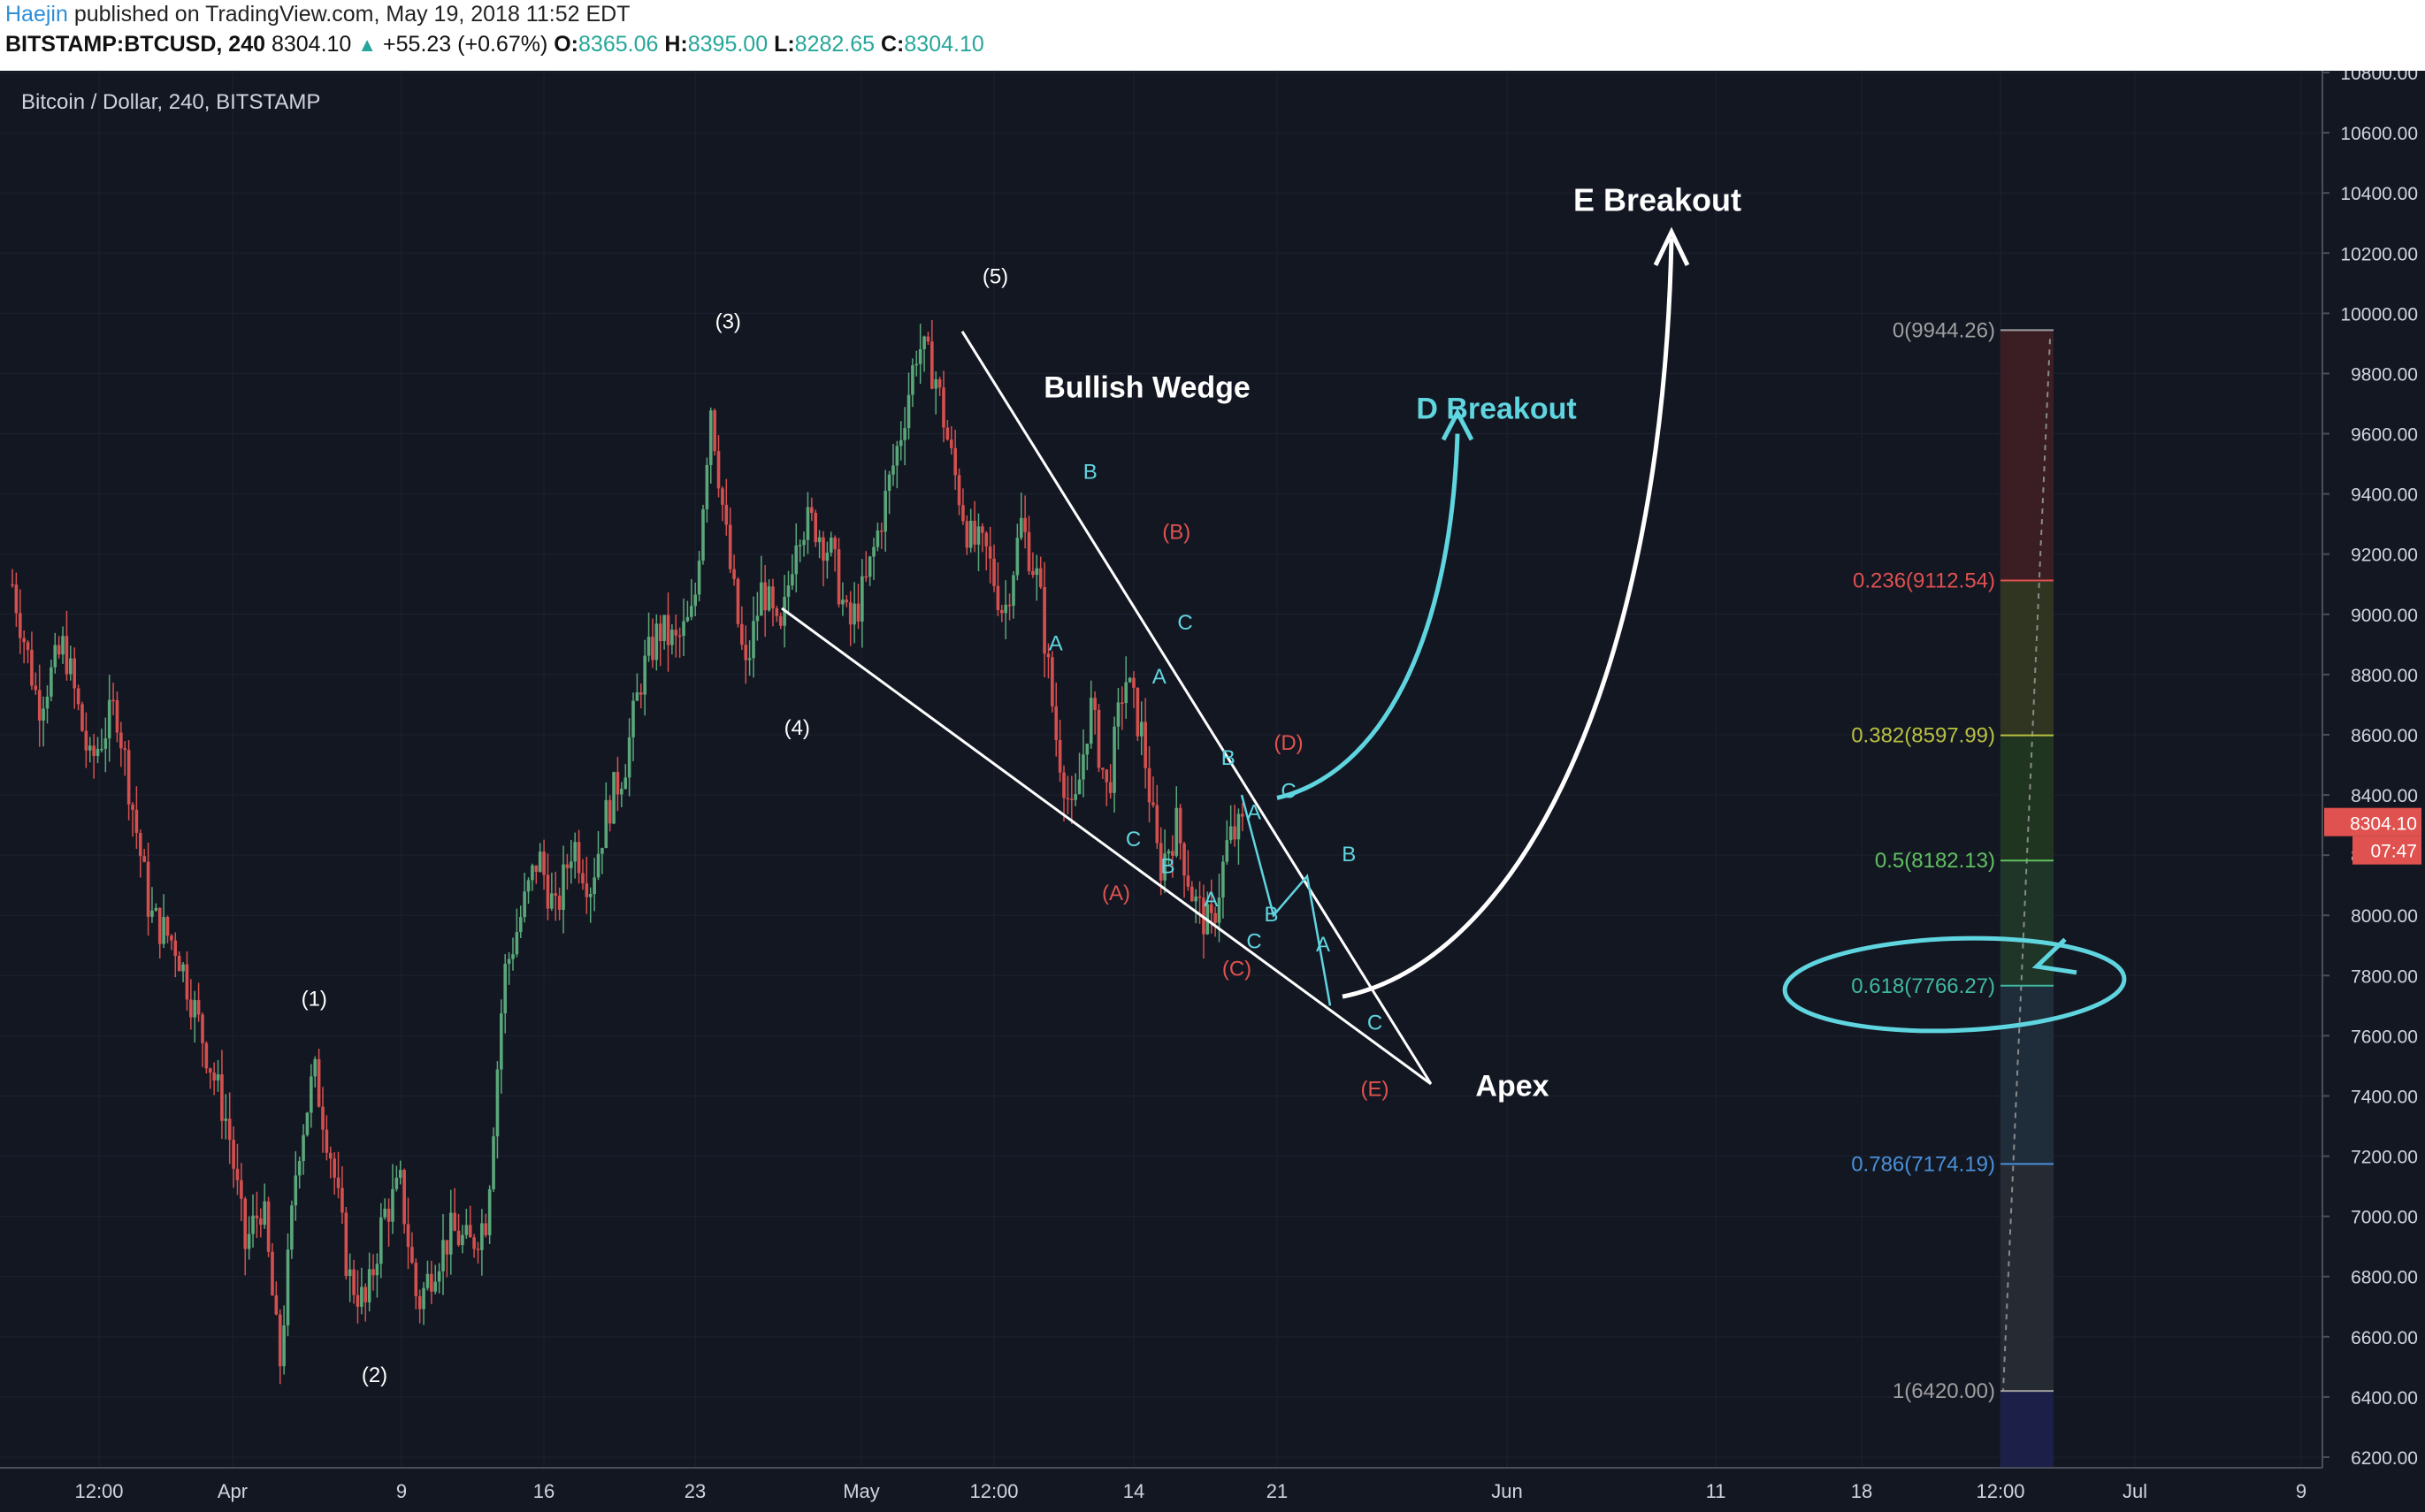 The image size is (2425, 1512). What do you see at coordinates (1288, 743) in the screenshot?
I see `wave-label: (D)` at bounding box center [1288, 743].